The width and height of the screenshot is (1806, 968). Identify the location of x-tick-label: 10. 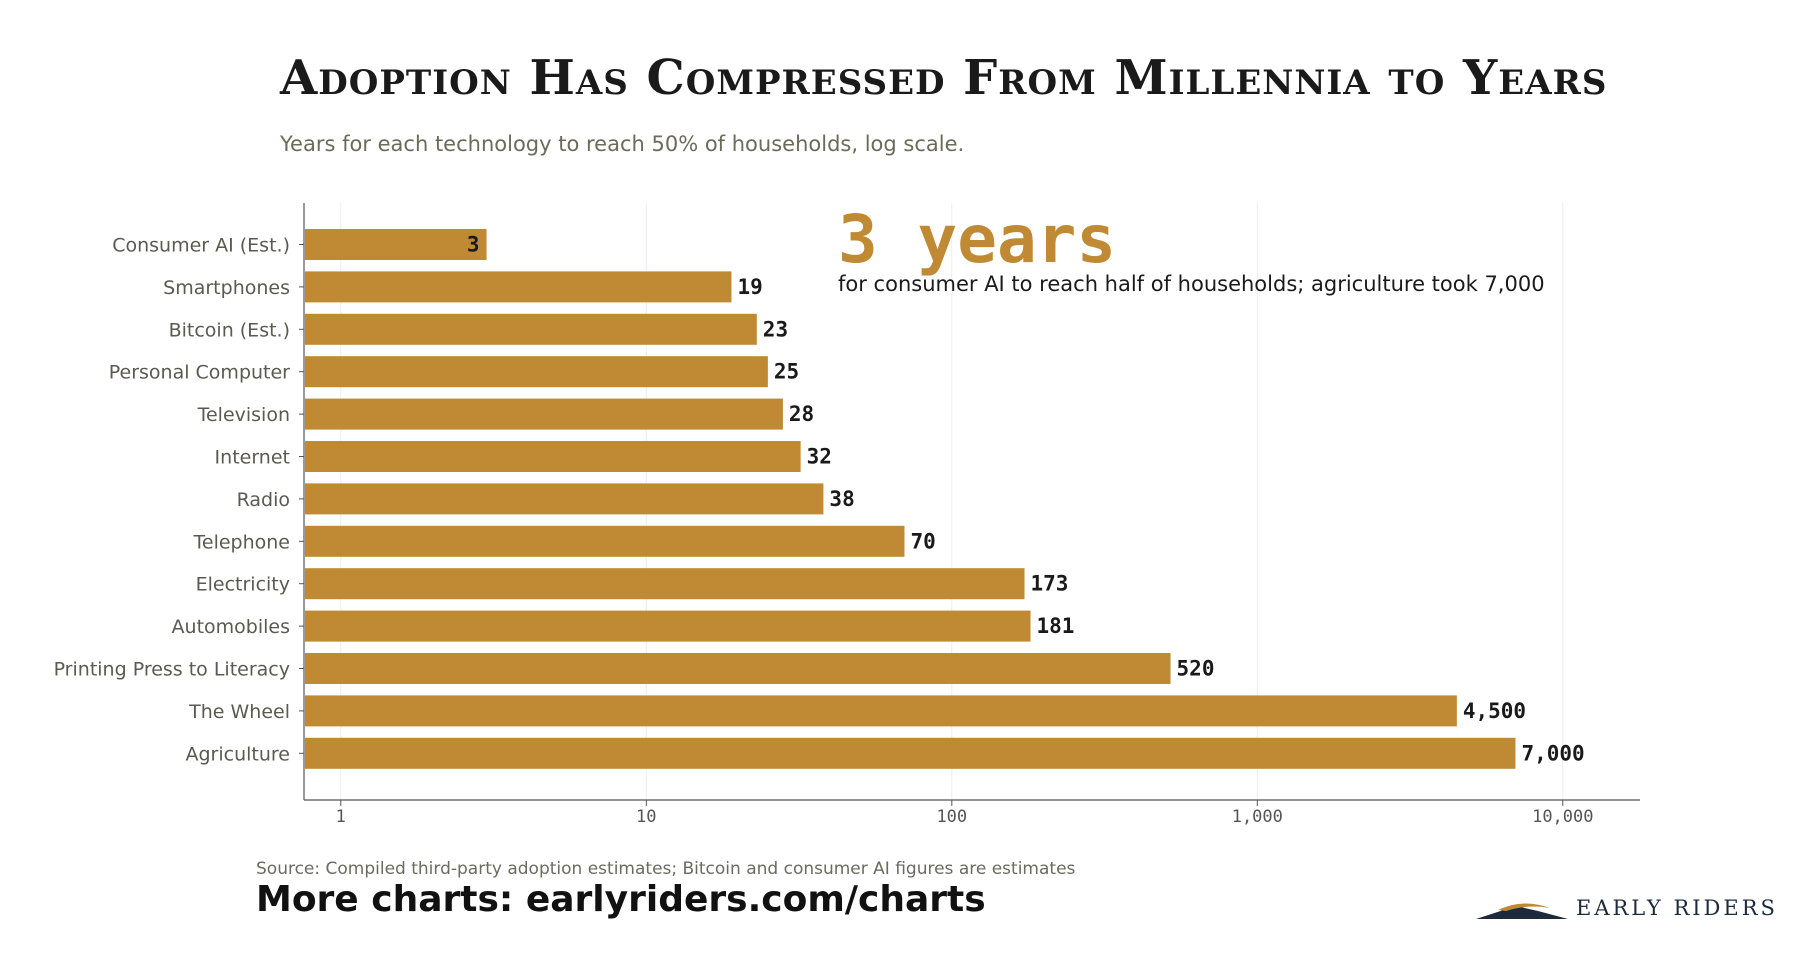
(646, 817).